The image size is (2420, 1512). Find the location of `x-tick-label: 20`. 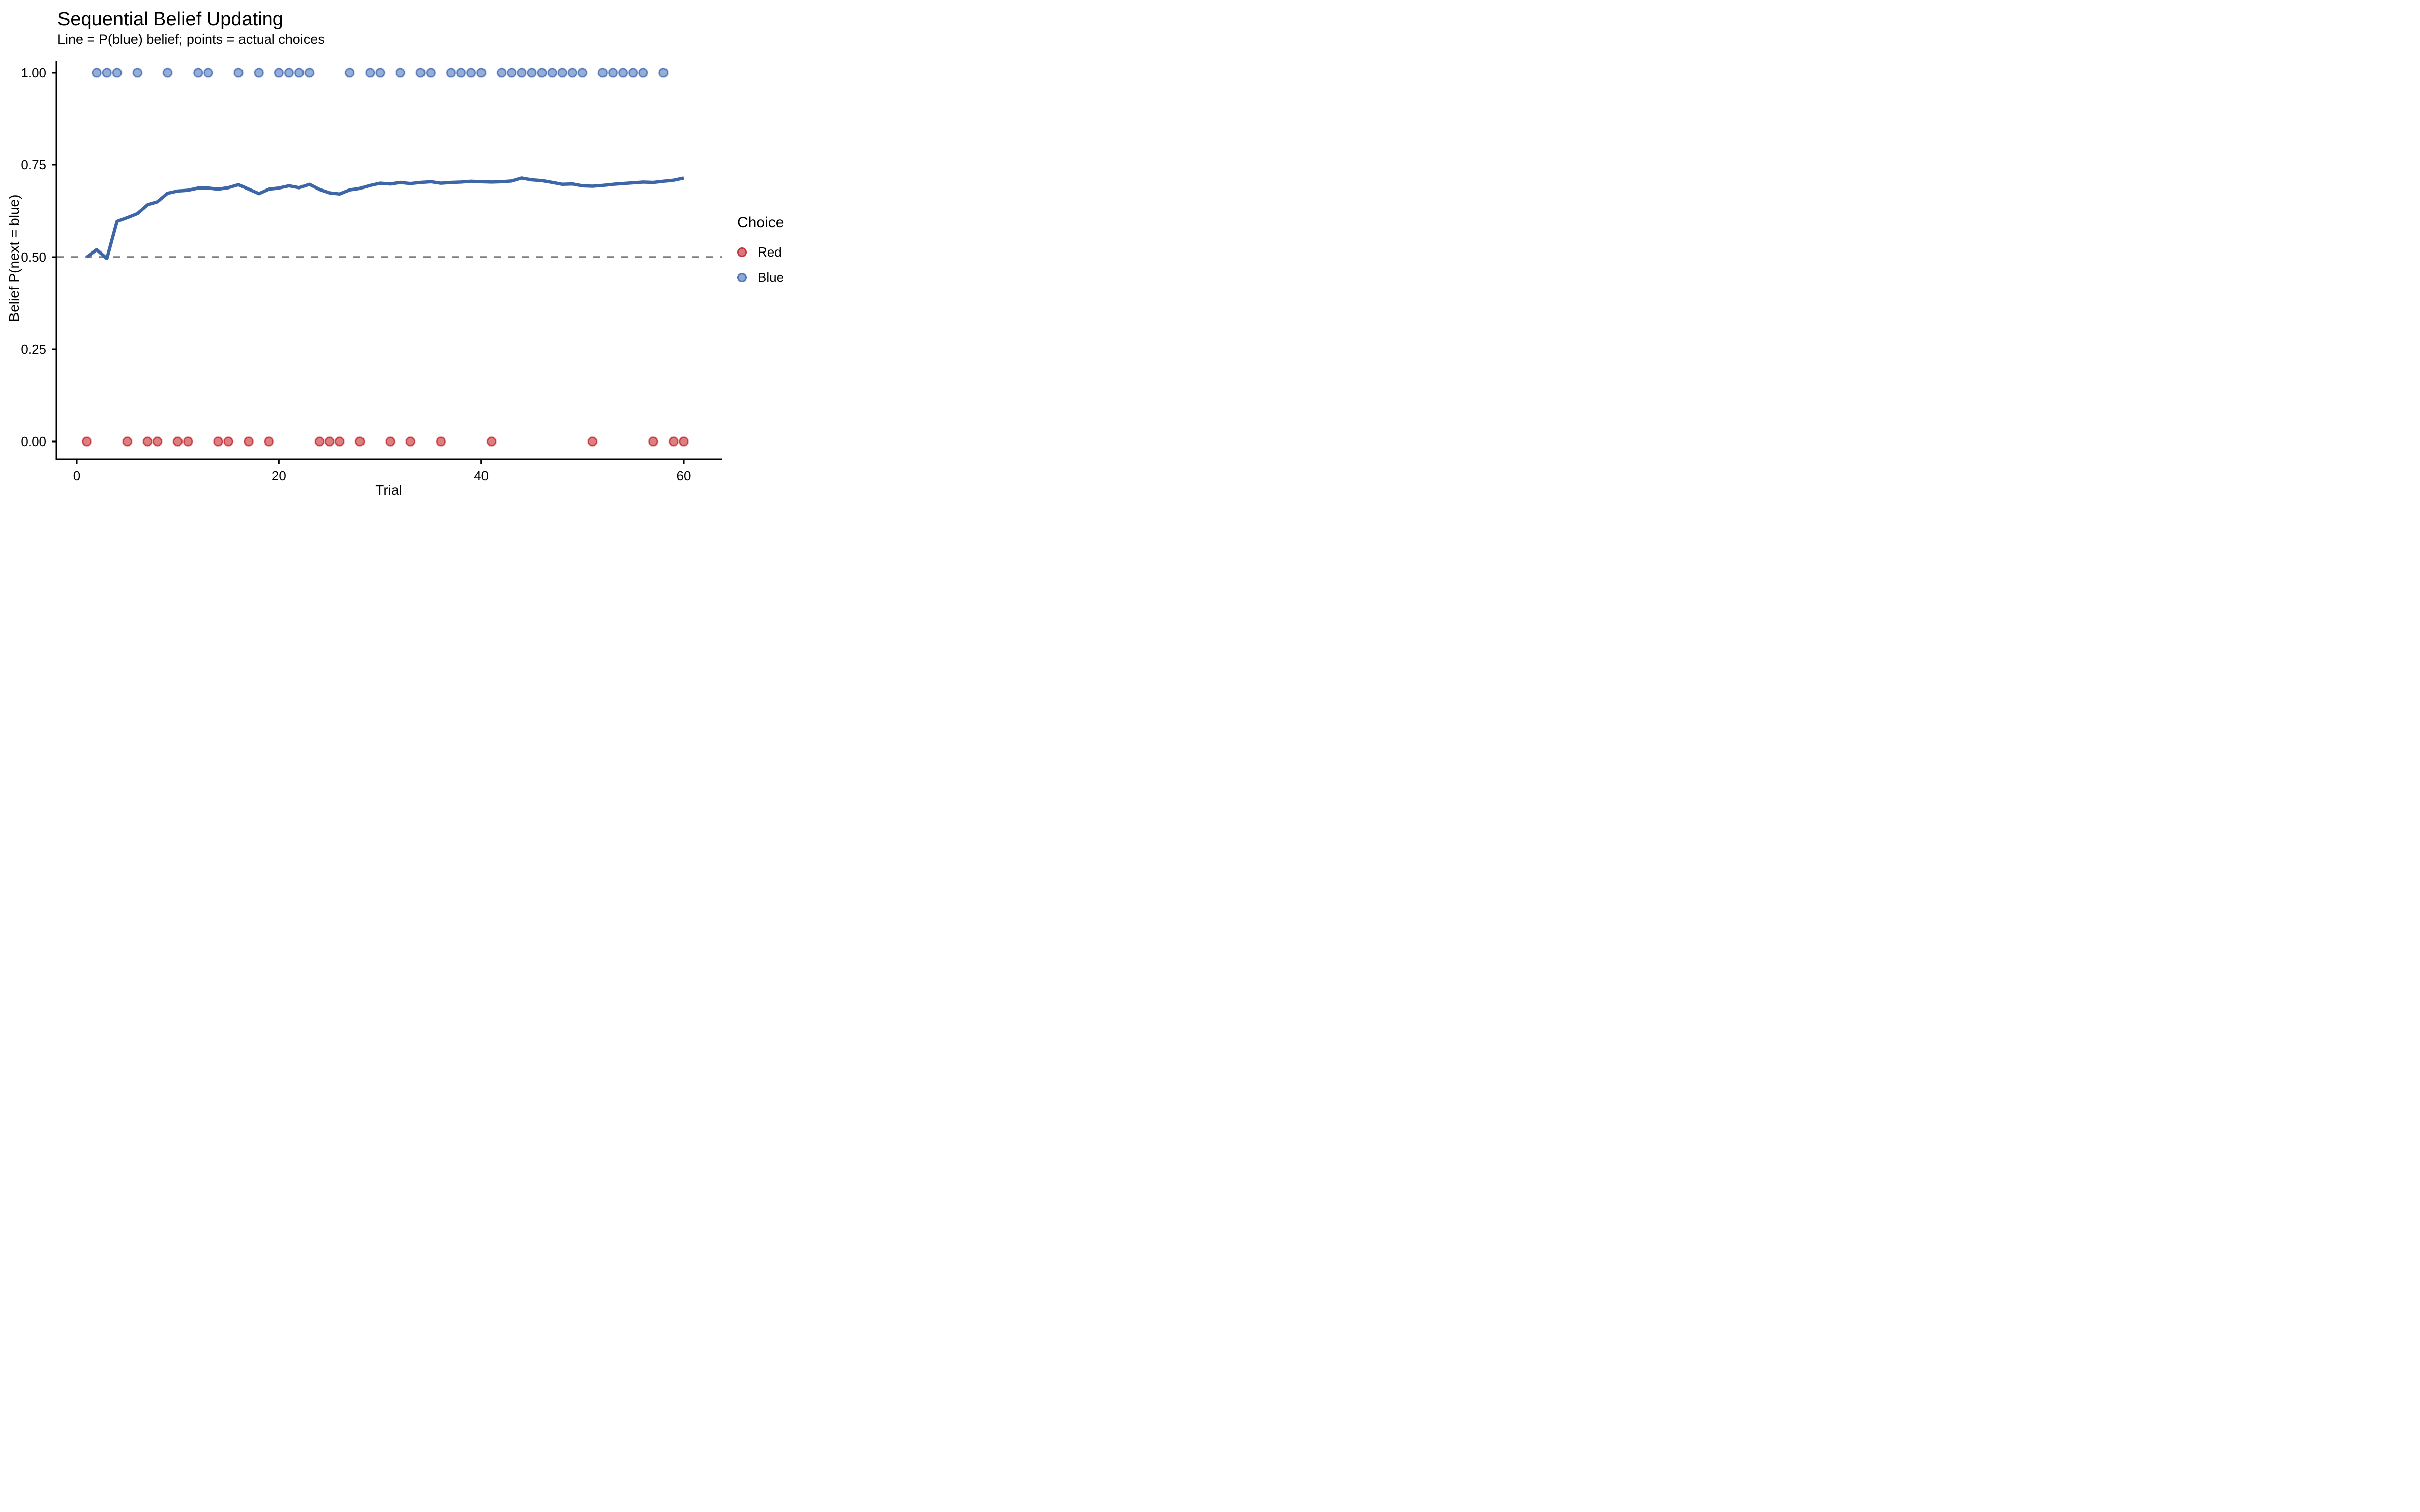

x-tick-label: 20 is located at coordinates (279, 475).